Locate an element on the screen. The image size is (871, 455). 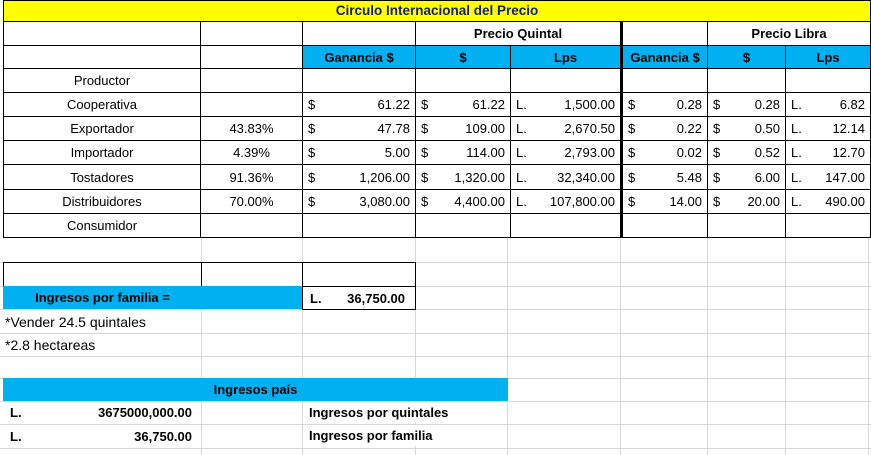
money-cell: L. 490.00 is located at coordinates (828, 202).